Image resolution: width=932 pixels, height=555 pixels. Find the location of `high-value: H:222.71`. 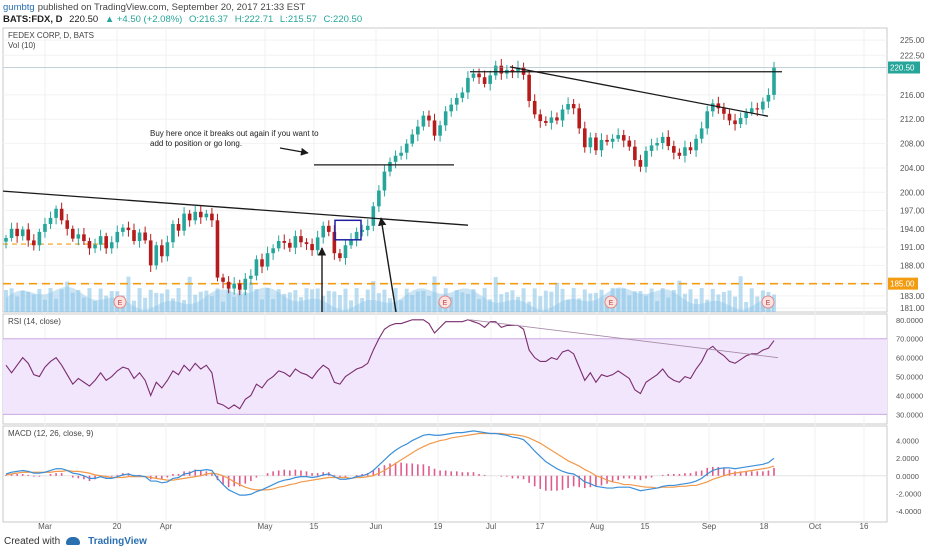

high-value: H:222.71 is located at coordinates (254, 19).